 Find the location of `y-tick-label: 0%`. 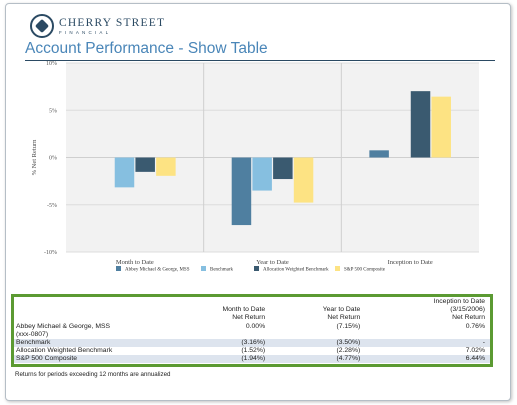

y-tick-label: 0% is located at coordinates (53, 159).